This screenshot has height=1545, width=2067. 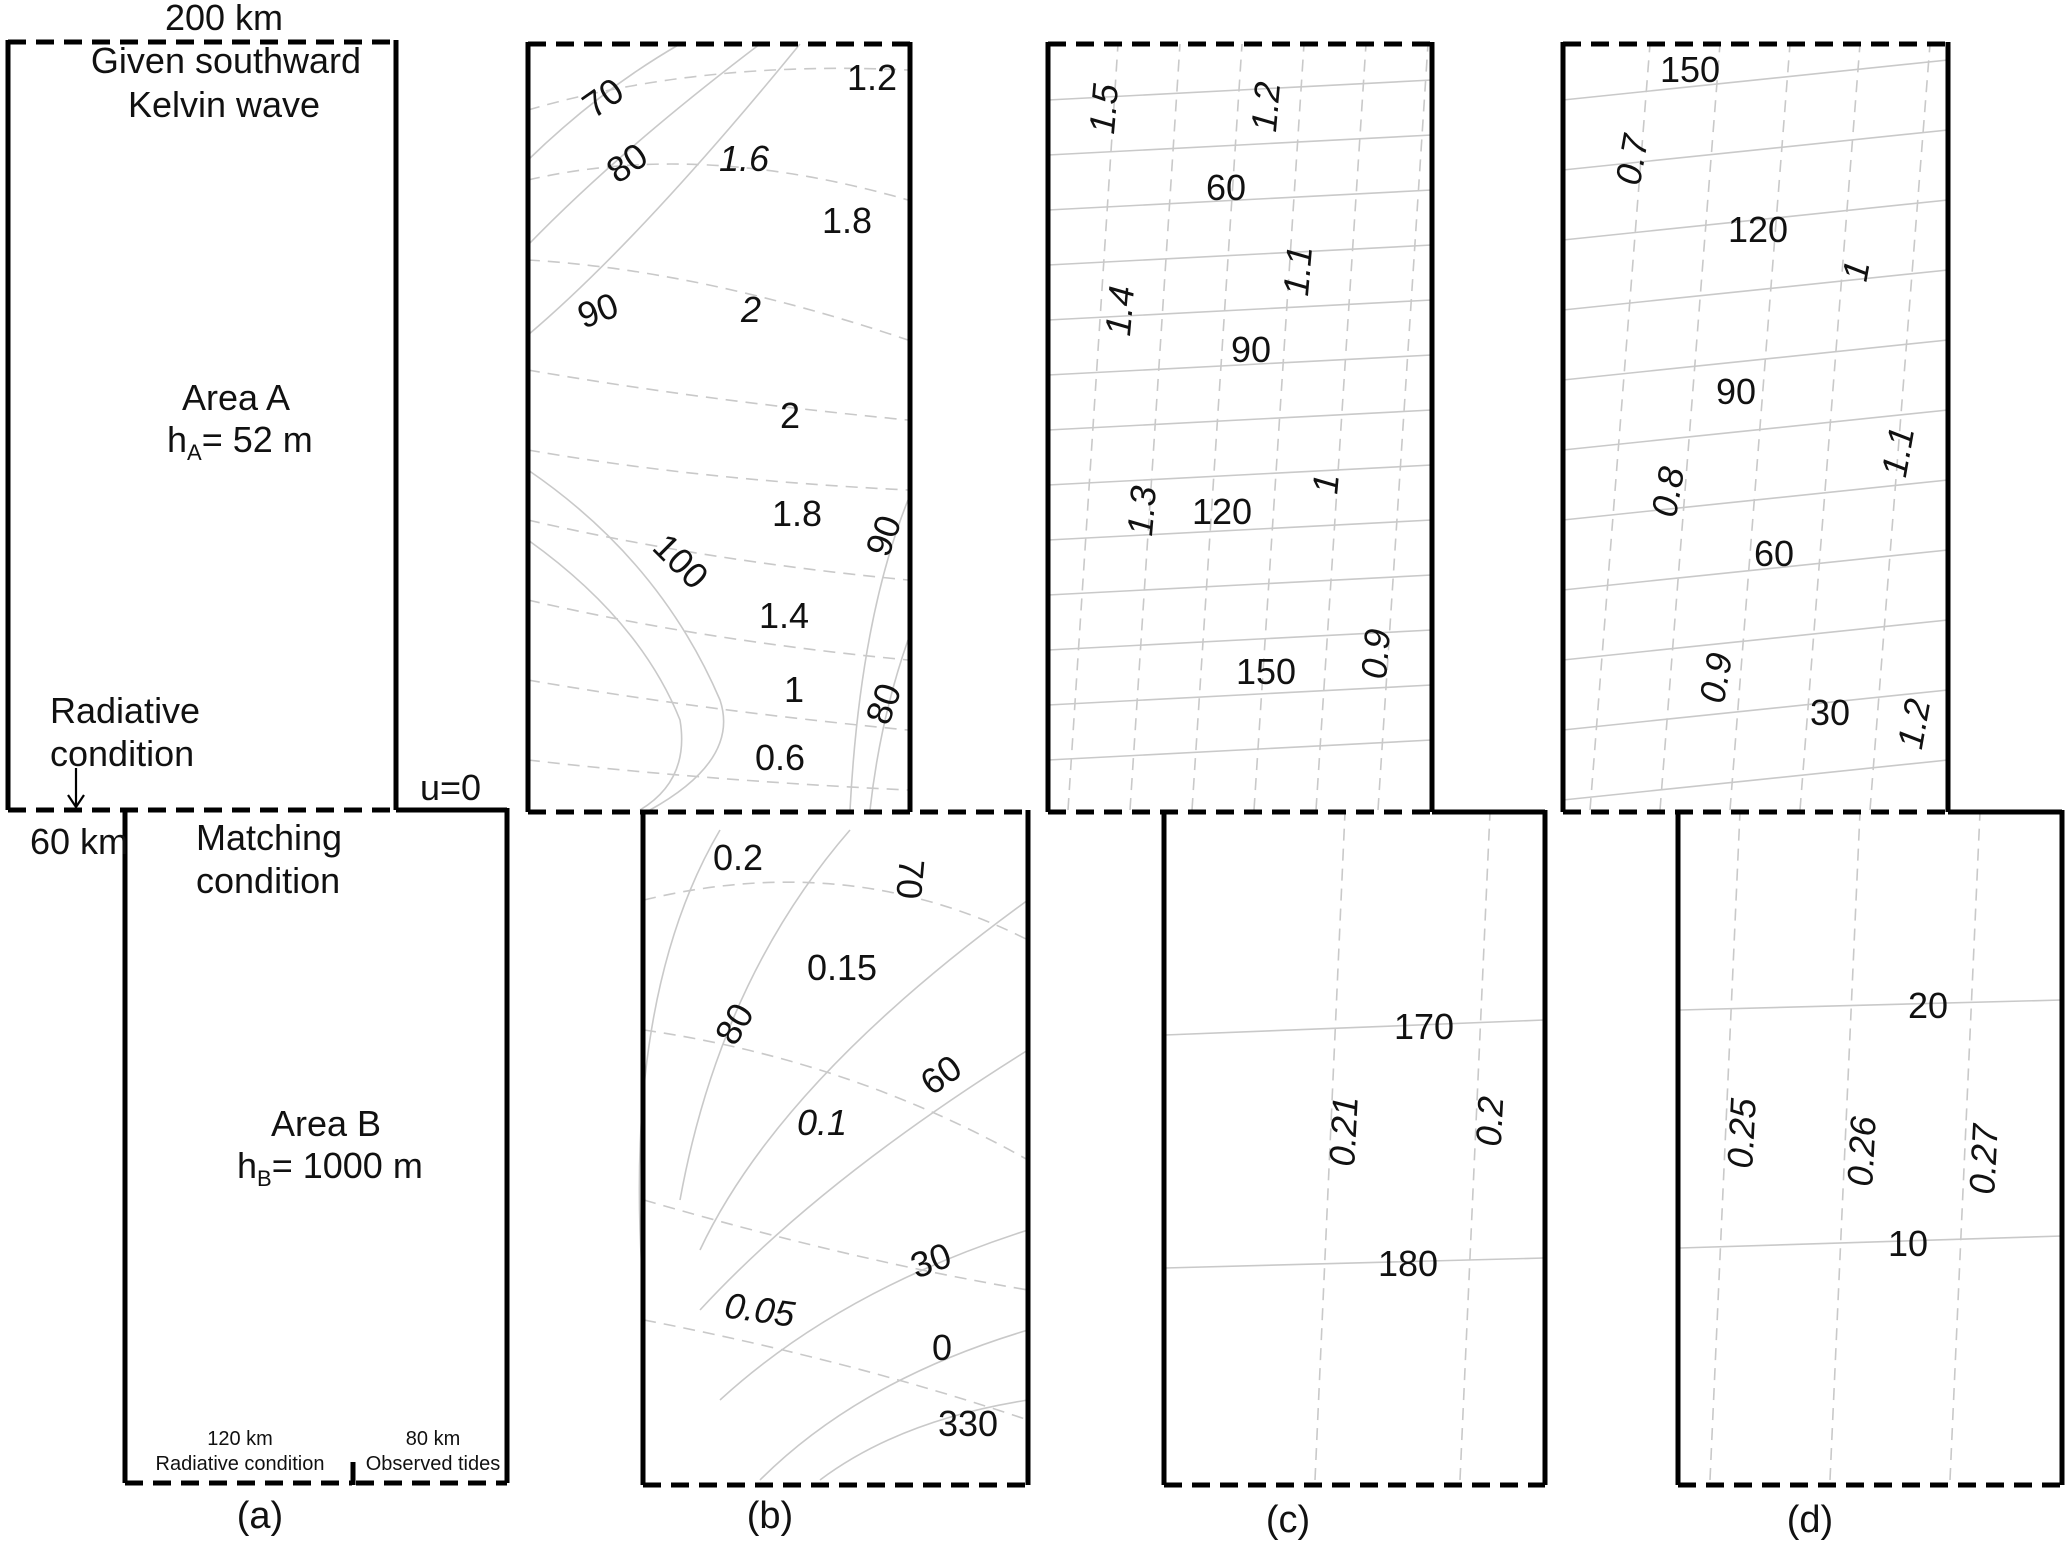 What do you see at coordinates (1325, 484) in the screenshot?
I see `c-upper-amp-label: 1` at bounding box center [1325, 484].